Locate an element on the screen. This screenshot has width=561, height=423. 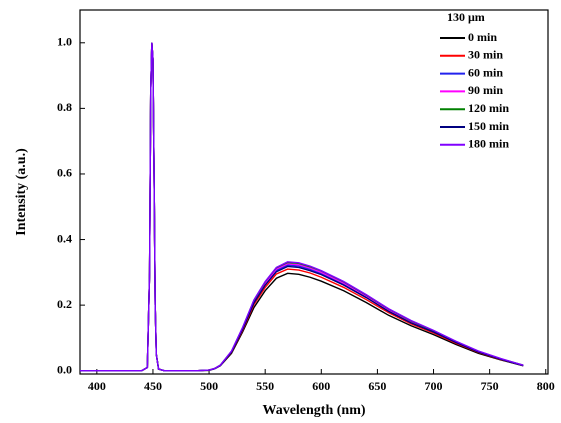
y-tick-label: 0.8 is located at coordinates (64, 107).